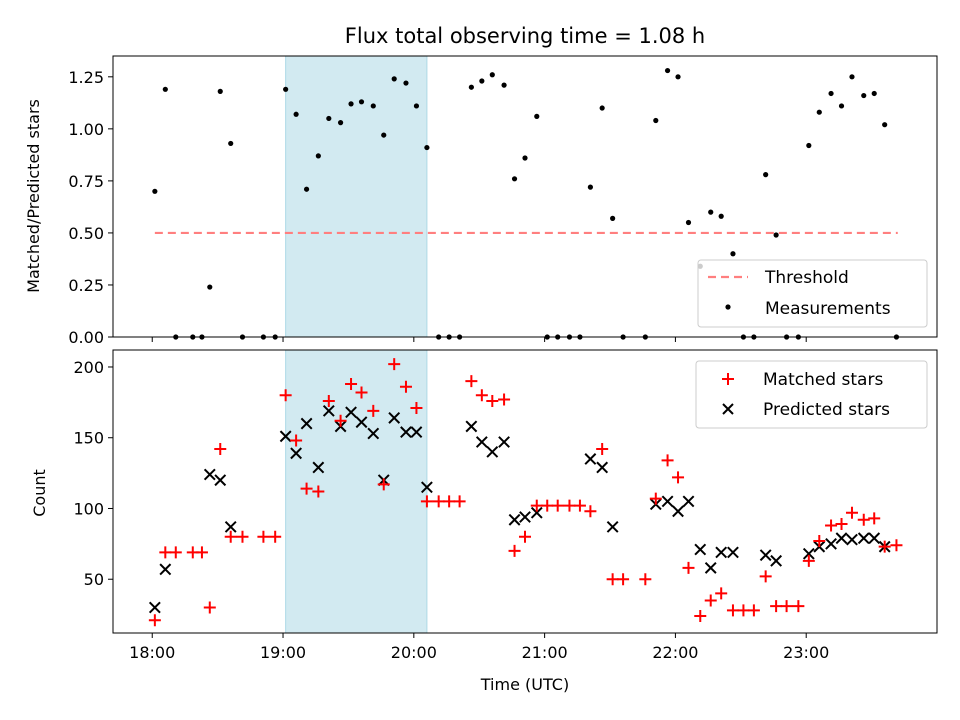  What do you see at coordinates (356, 196) in the screenshot?
I see `top-observing-span` at bounding box center [356, 196].